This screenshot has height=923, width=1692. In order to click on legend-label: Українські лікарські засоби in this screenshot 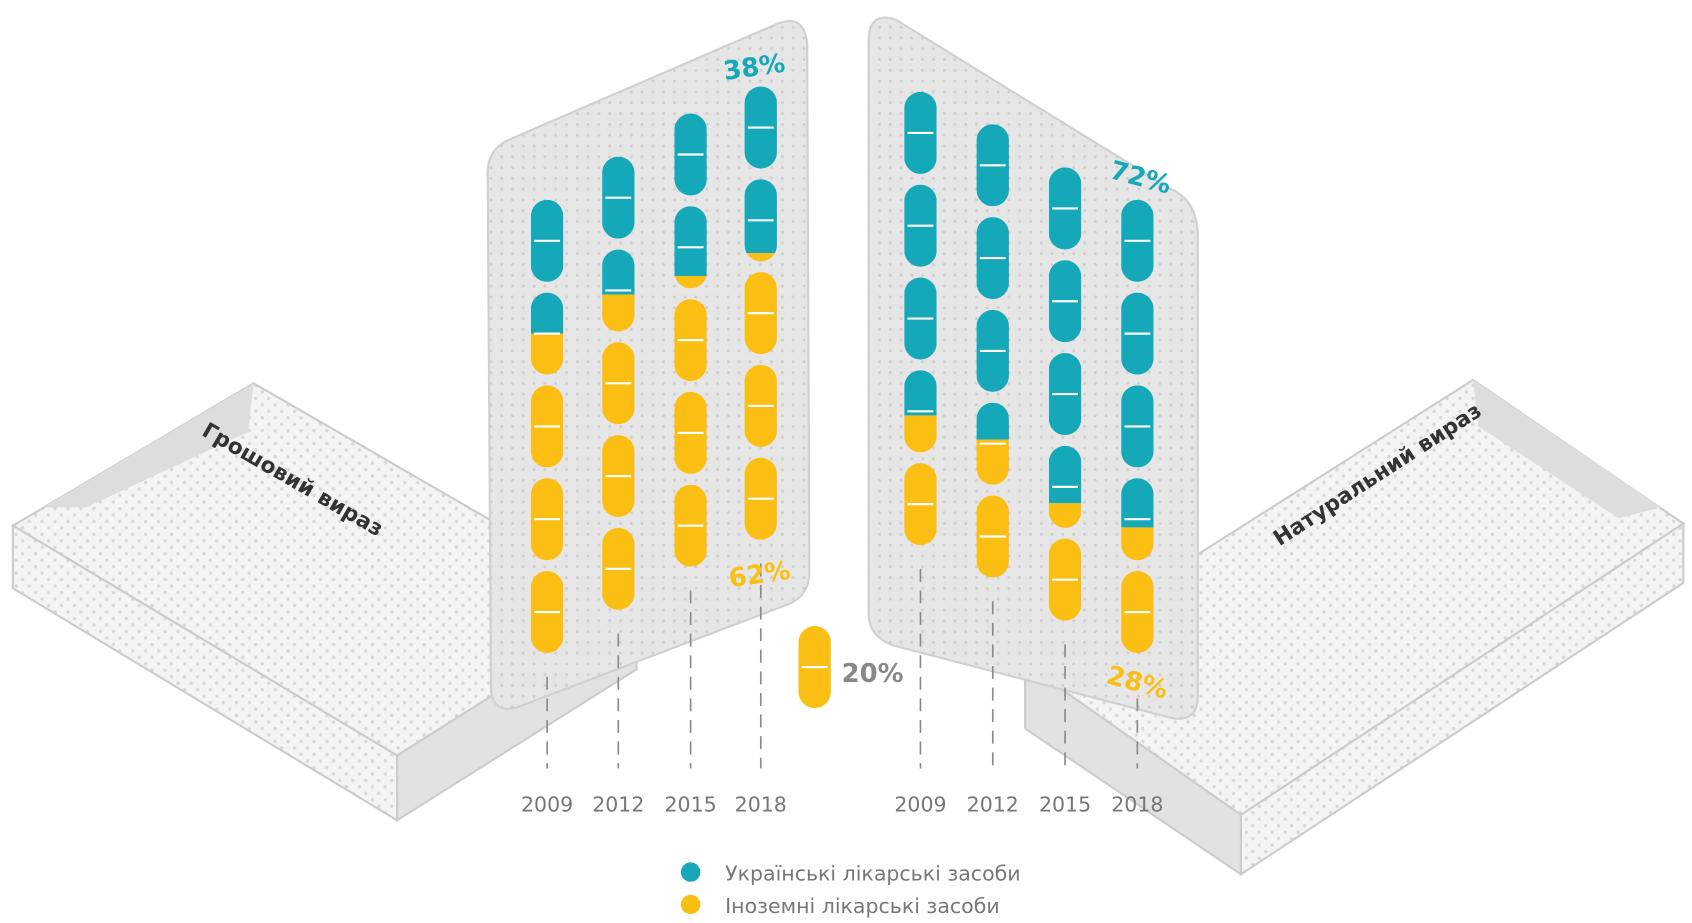, I will do `click(872, 874)`.